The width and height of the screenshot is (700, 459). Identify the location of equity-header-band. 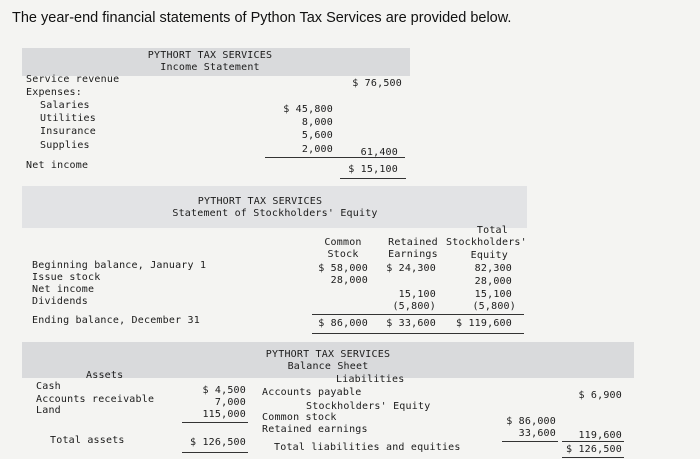
(274, 207).